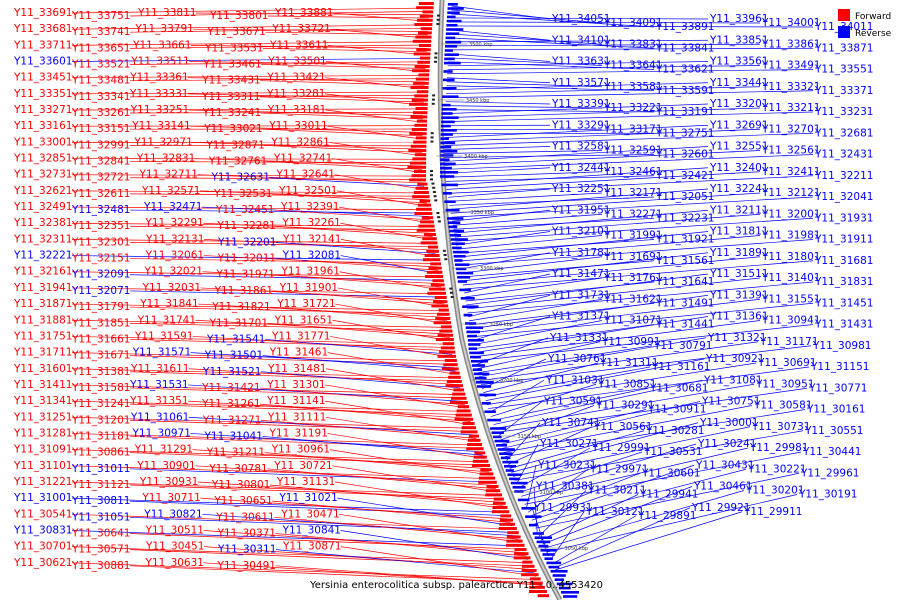  Describe the element at coordinates (242, 501) in the screenshot. I see `gene-label-left: Y11_30651` at that location.